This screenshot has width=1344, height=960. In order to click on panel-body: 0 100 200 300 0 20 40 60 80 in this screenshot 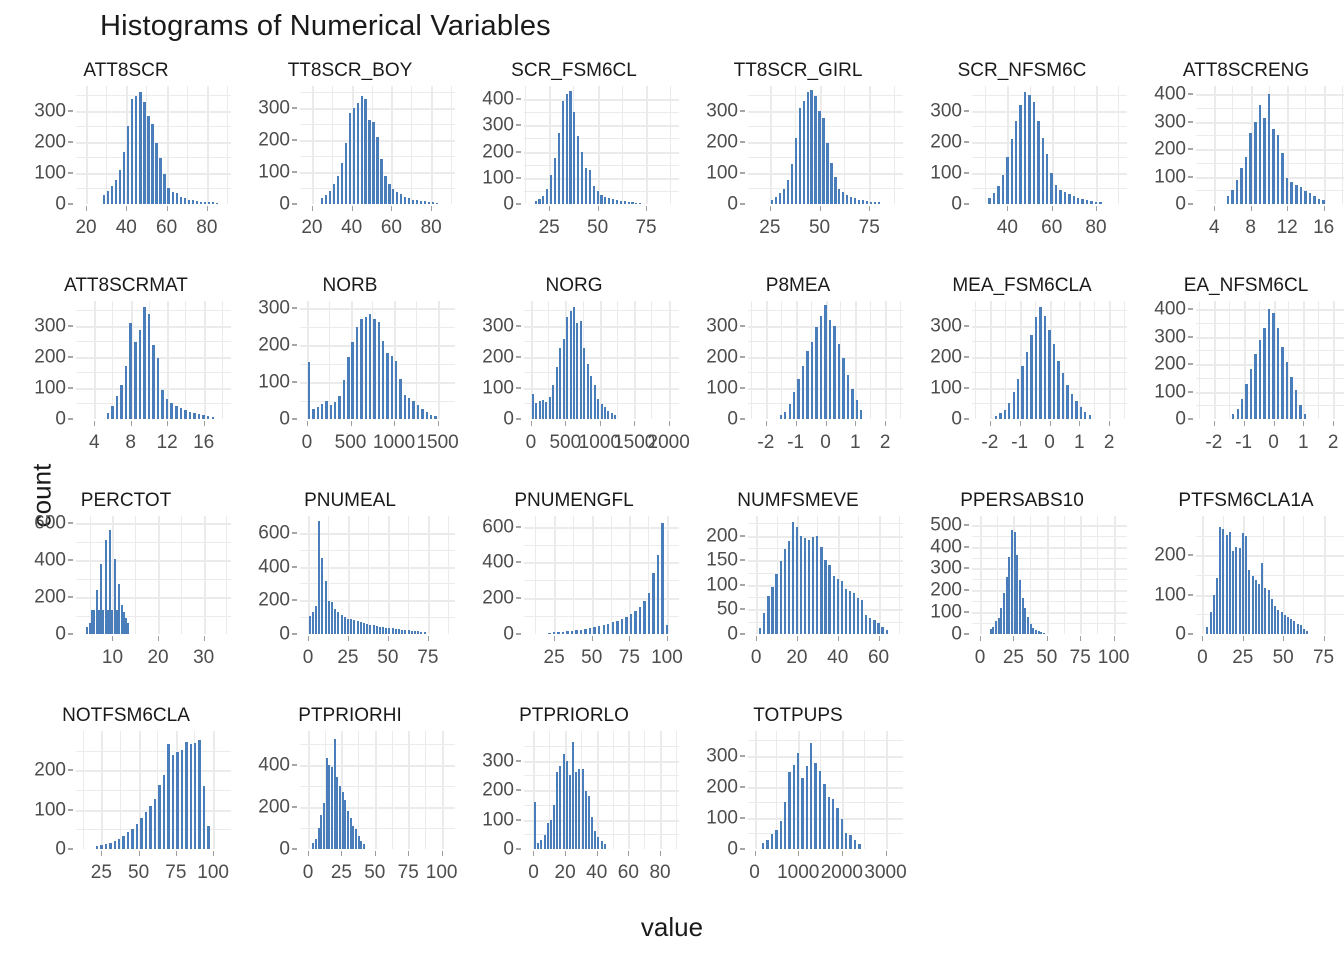, I will do `click(574, 806)`.